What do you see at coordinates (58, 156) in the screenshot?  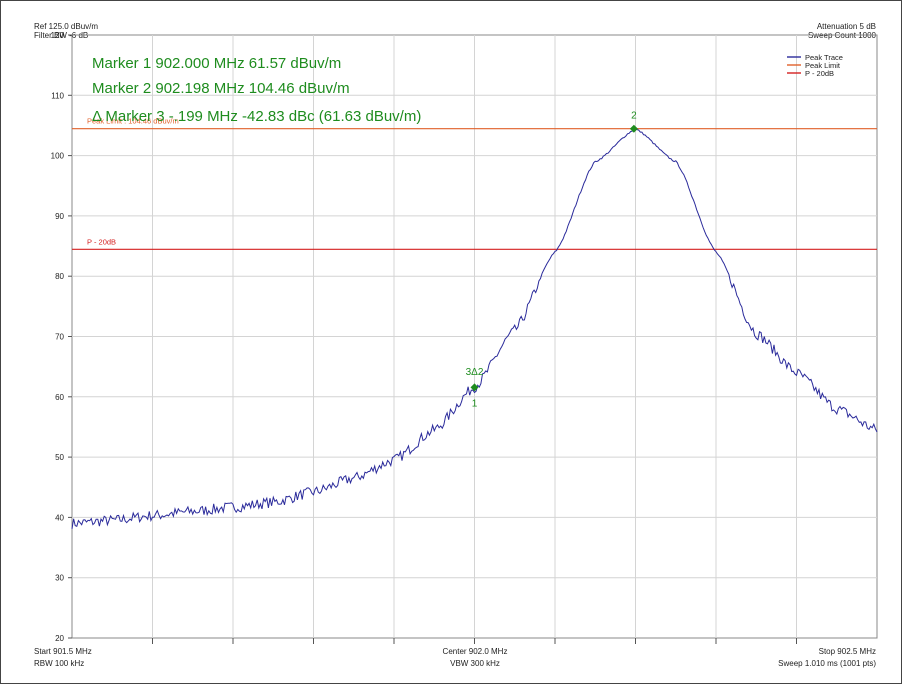 I see `y-tick-label: 100` at bounding box center [58, 156].